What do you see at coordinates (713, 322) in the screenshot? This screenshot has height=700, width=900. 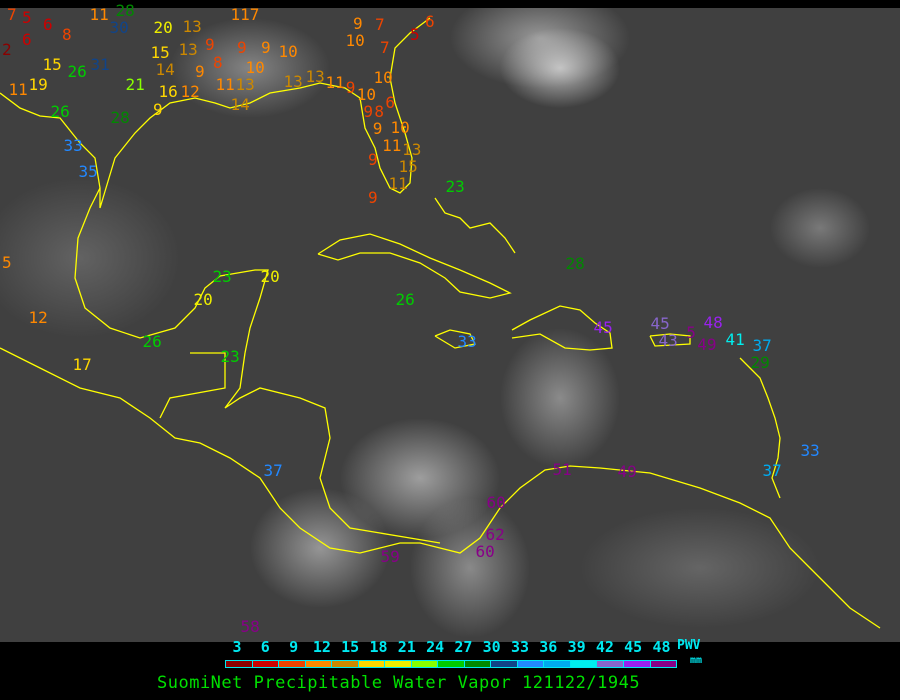 I see `station-pwv-label: 48` at bounding box center [713, 322].